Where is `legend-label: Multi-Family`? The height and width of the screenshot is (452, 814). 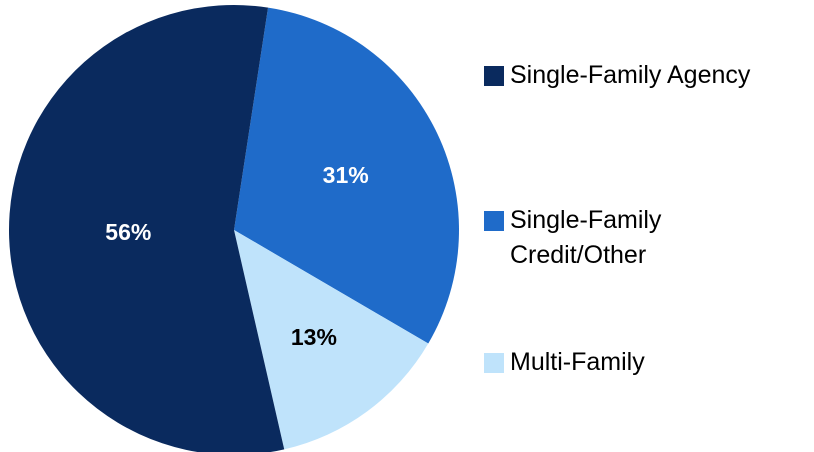 legend-label: Multi-Family is located at coordinates (577, 362).